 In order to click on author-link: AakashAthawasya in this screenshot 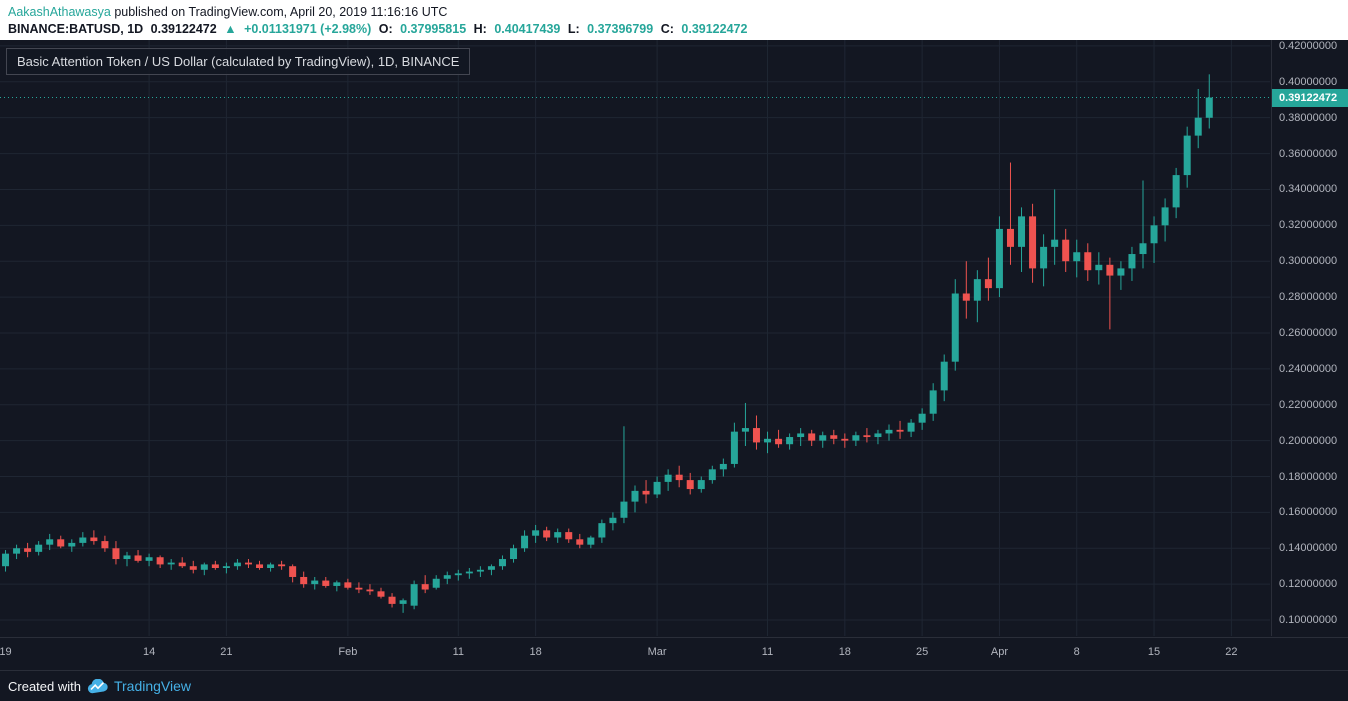, I will do `click(59, 12)`.